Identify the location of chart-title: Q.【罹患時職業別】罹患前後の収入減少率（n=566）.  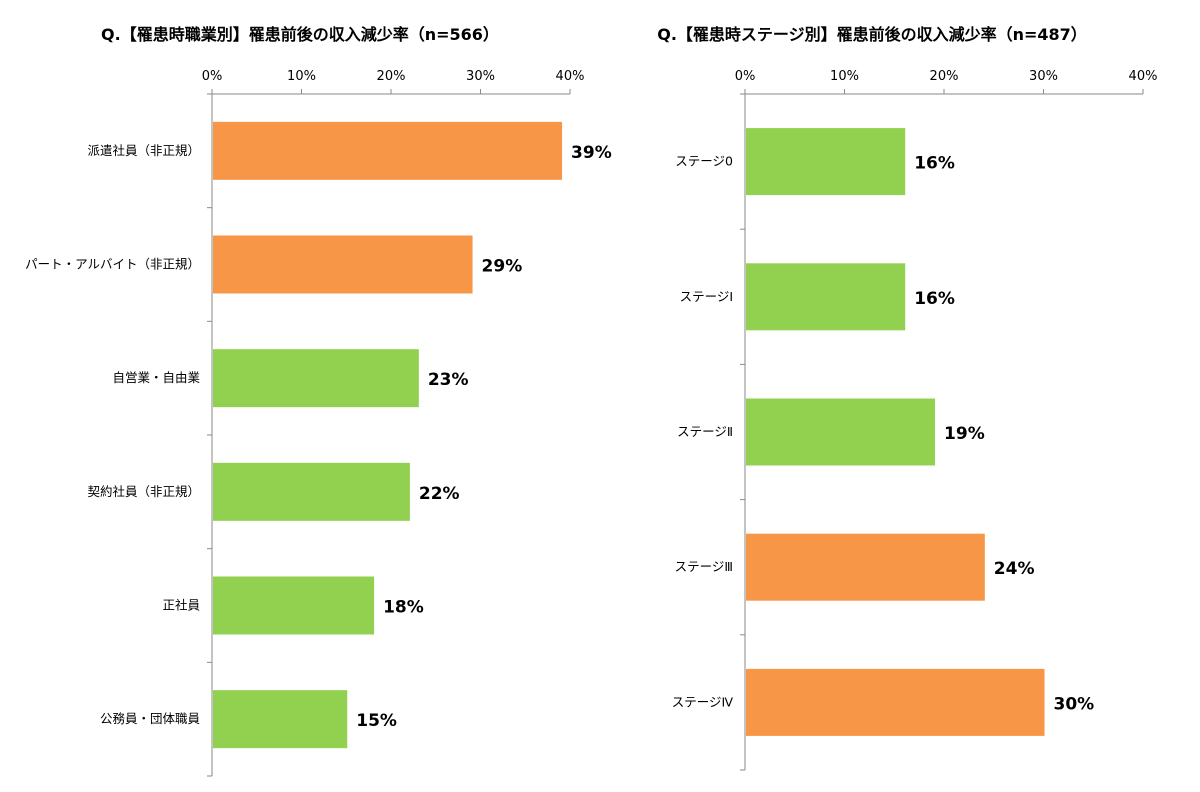
(300, 34).